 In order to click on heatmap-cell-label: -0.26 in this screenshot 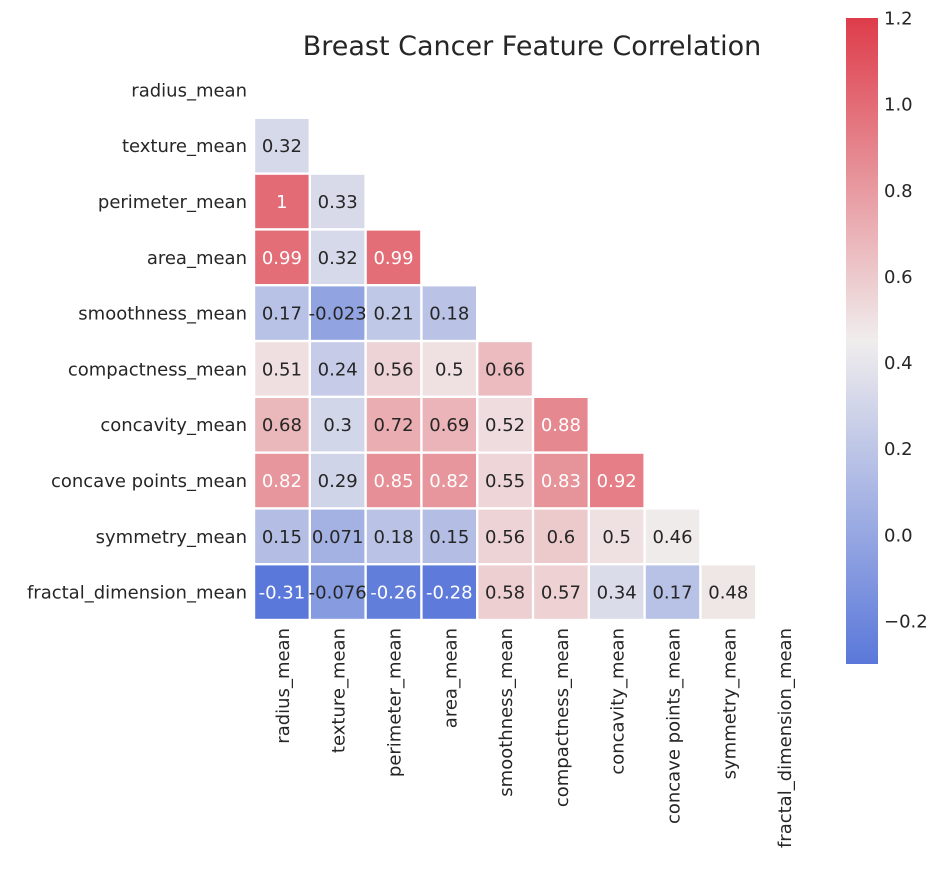, I will do `click(393, 593)`.